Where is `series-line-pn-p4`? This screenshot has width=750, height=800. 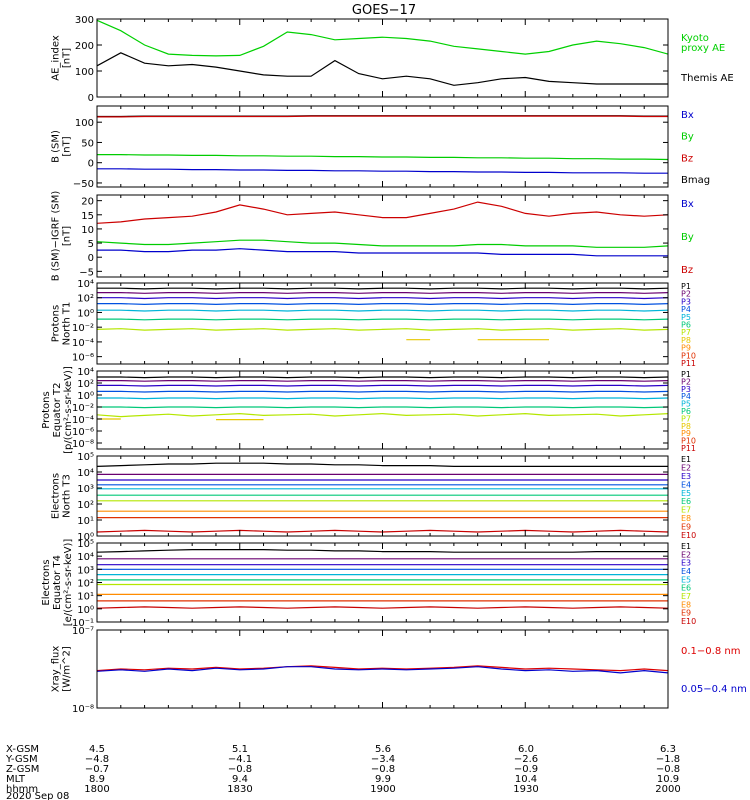
series-line-pn-p4 is located at coordinates (382, 304).